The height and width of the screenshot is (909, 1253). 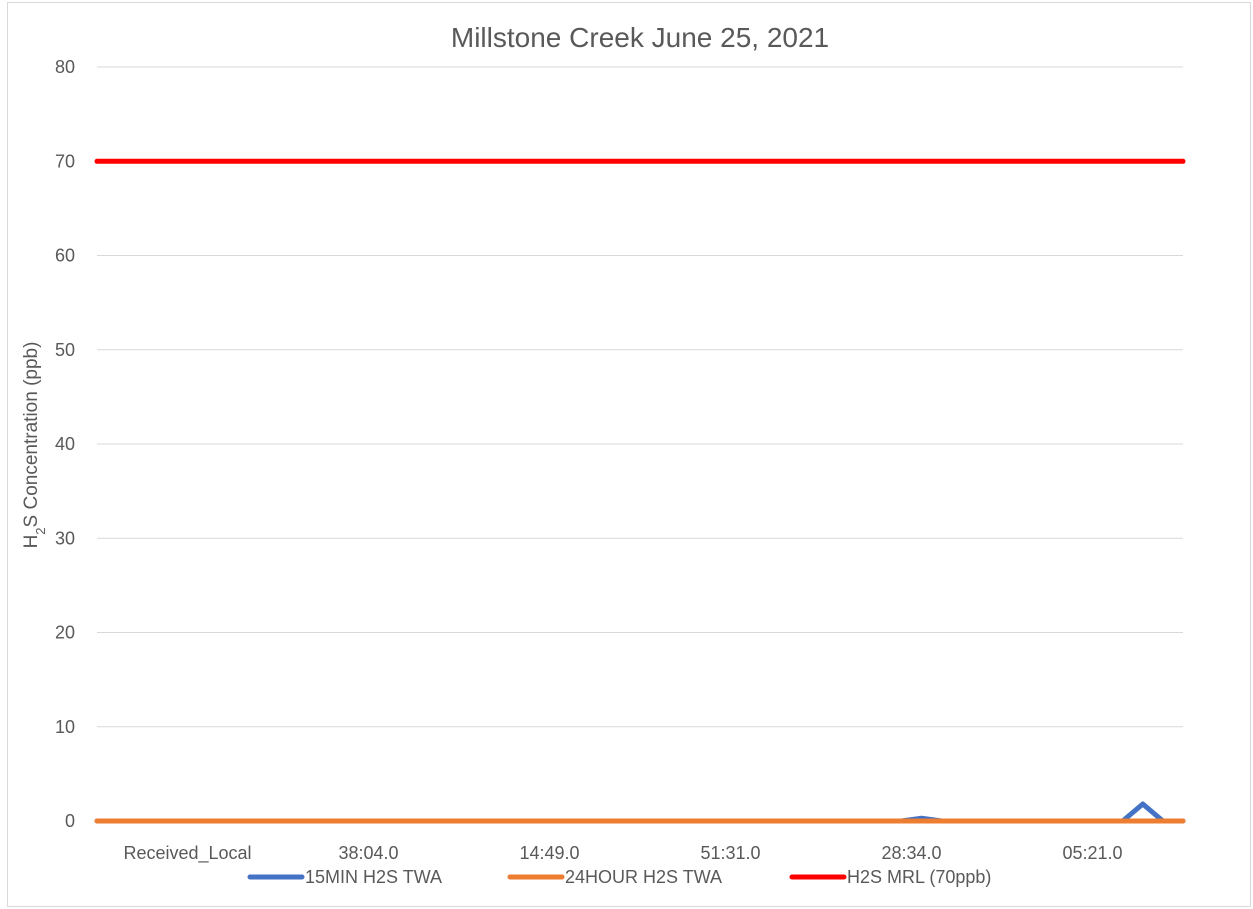 I want to click on y-tick-label: 10, so click(x=65, y=727).